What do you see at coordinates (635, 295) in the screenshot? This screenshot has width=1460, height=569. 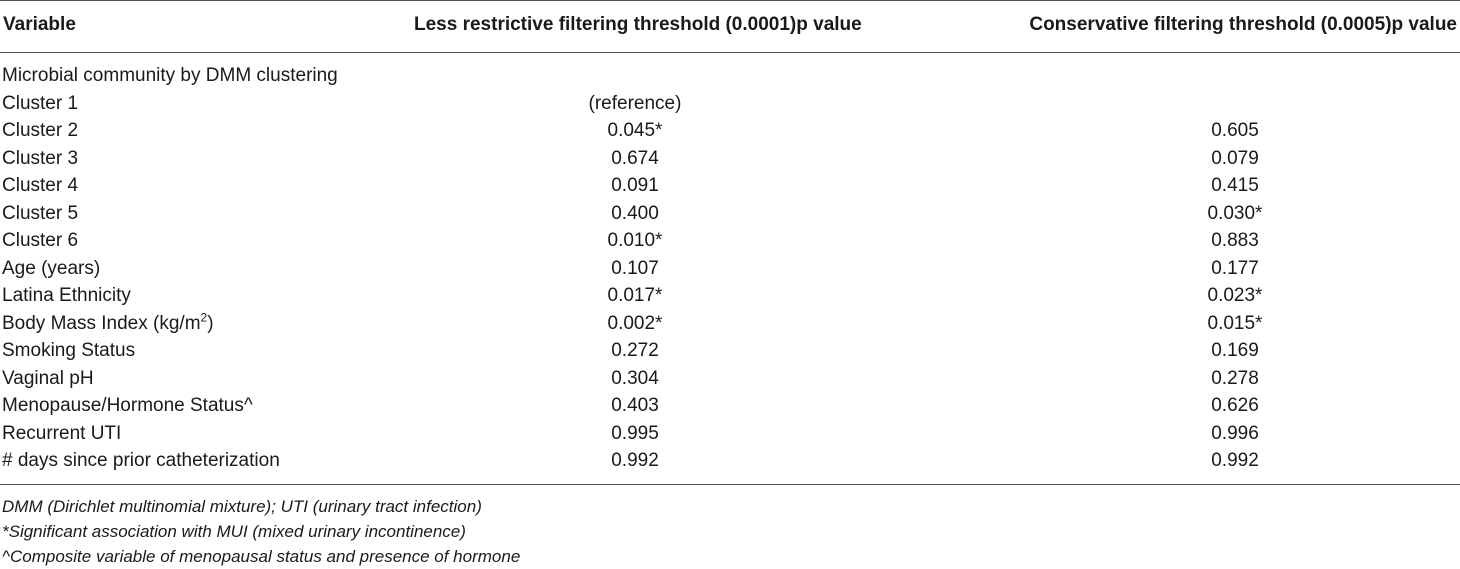 I see `row-less-value: 0.017*` at bounding box center [635, 295].